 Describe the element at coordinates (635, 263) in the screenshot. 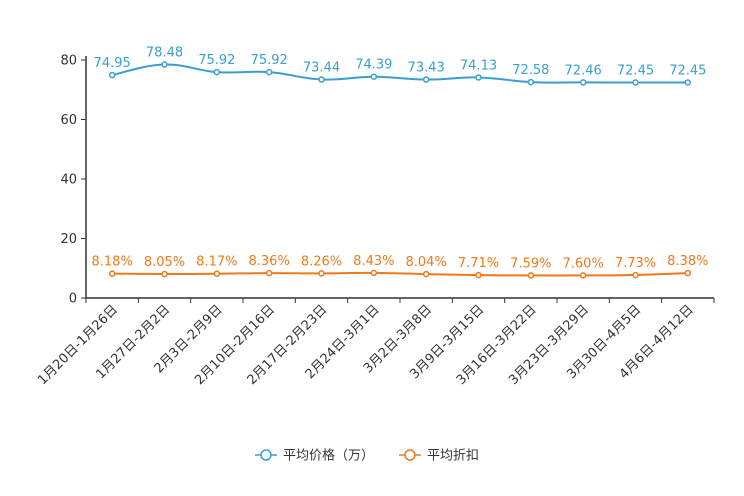

I see `data-label: 7.73%` at that location.